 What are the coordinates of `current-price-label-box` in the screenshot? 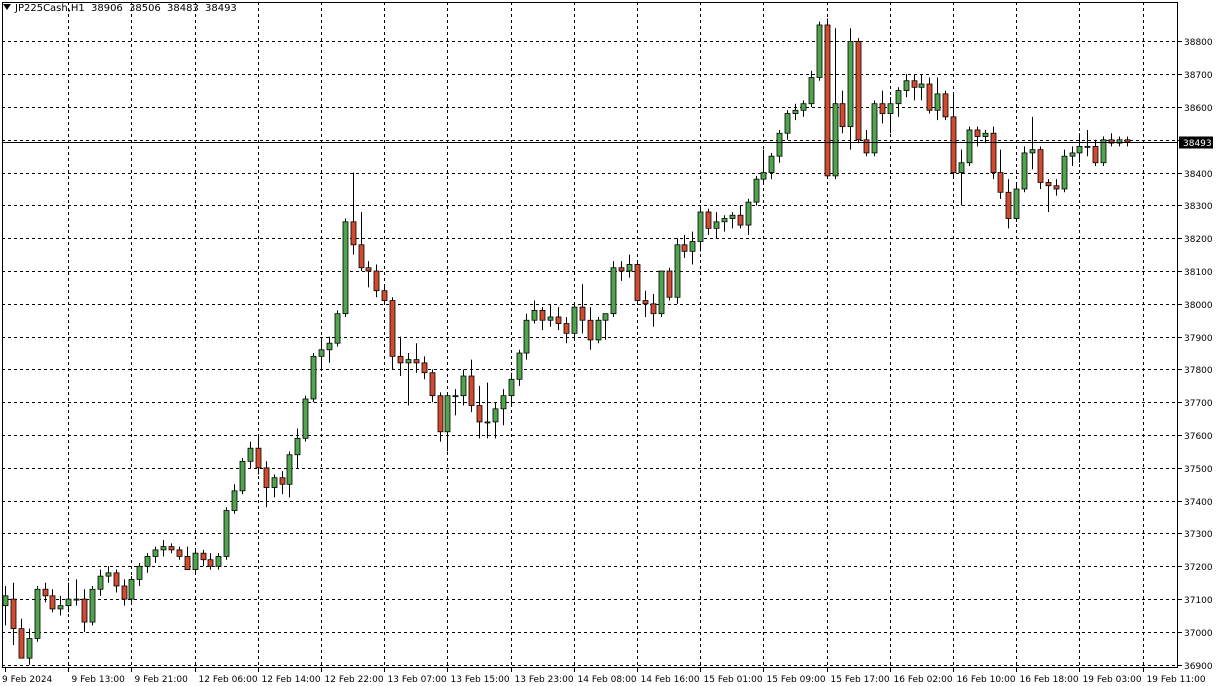 It's located at (1196, 142).